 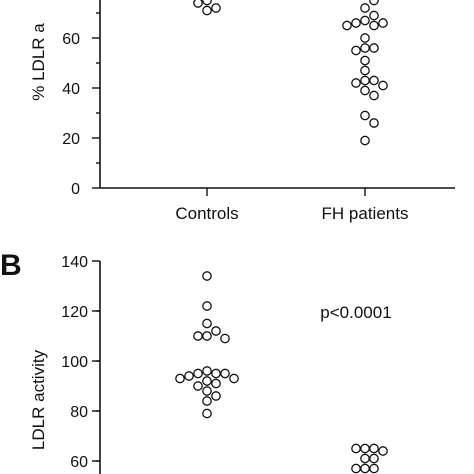 What do you see at coordinates (38, 399) in the screenshot?
I see `y-axis-title: LDLR activity` at bounding box center [38, 399].